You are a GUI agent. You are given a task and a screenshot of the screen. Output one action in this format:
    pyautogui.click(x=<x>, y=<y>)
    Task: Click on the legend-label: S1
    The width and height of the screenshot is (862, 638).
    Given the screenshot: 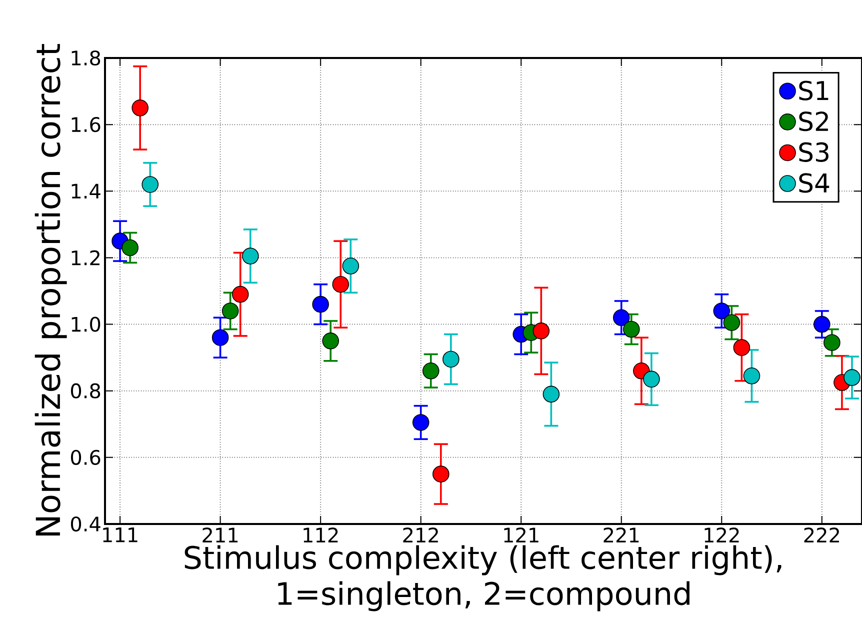 What is the action you would take?
    pyautogui.click(x=813, y=90)
    